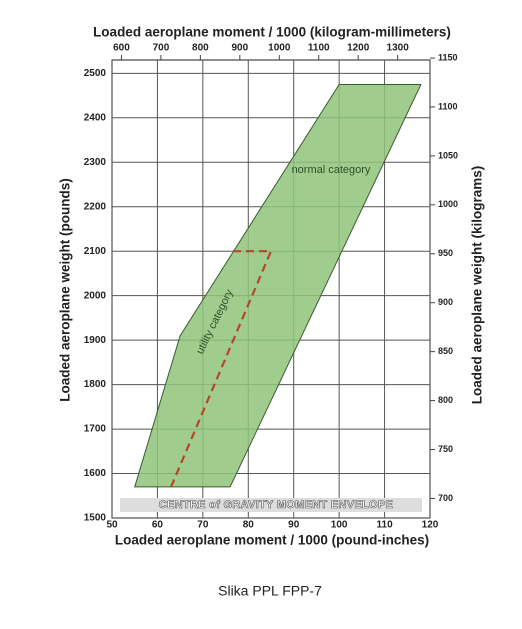 The image size is (522, 629). What do you see at coordinates (448, 57) in the screenshot?
I see `y2-tick-label: 1150` at bounding box center [448, 57].